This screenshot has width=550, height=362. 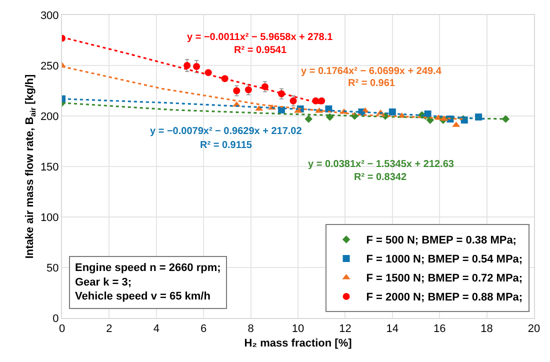 What do you see at coordinates (392, 329) in the screenshot?
I see `x-tick-label: 14` at bounding box center [392, 329].